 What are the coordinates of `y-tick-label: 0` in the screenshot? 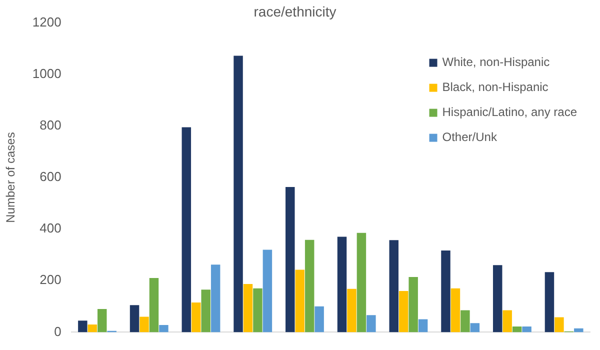 It's located at (58, 331).